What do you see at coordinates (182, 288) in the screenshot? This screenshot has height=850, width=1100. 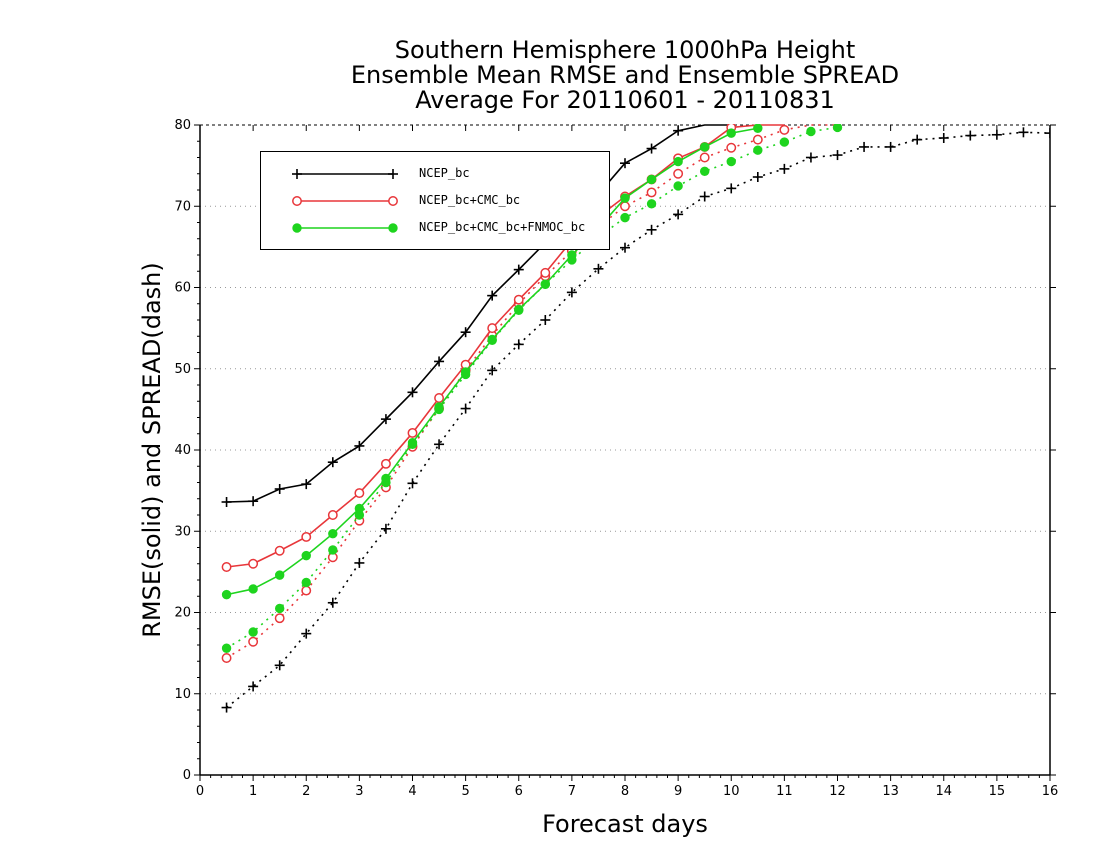 I see `y-tick-label: 60` at bounding box center [182, 288].